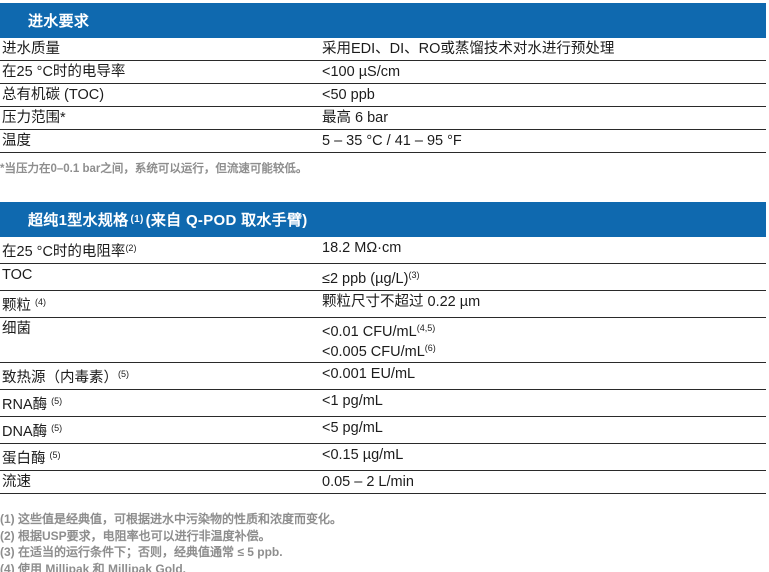 The width and height of the screenshot is (769, 572). What do you see at coordinates (226, 220) in the screenshot?
I see `ultrapure-table-title-suffix: (来自 Q-POD 取水手臂)` at bounding box center [226, 220].